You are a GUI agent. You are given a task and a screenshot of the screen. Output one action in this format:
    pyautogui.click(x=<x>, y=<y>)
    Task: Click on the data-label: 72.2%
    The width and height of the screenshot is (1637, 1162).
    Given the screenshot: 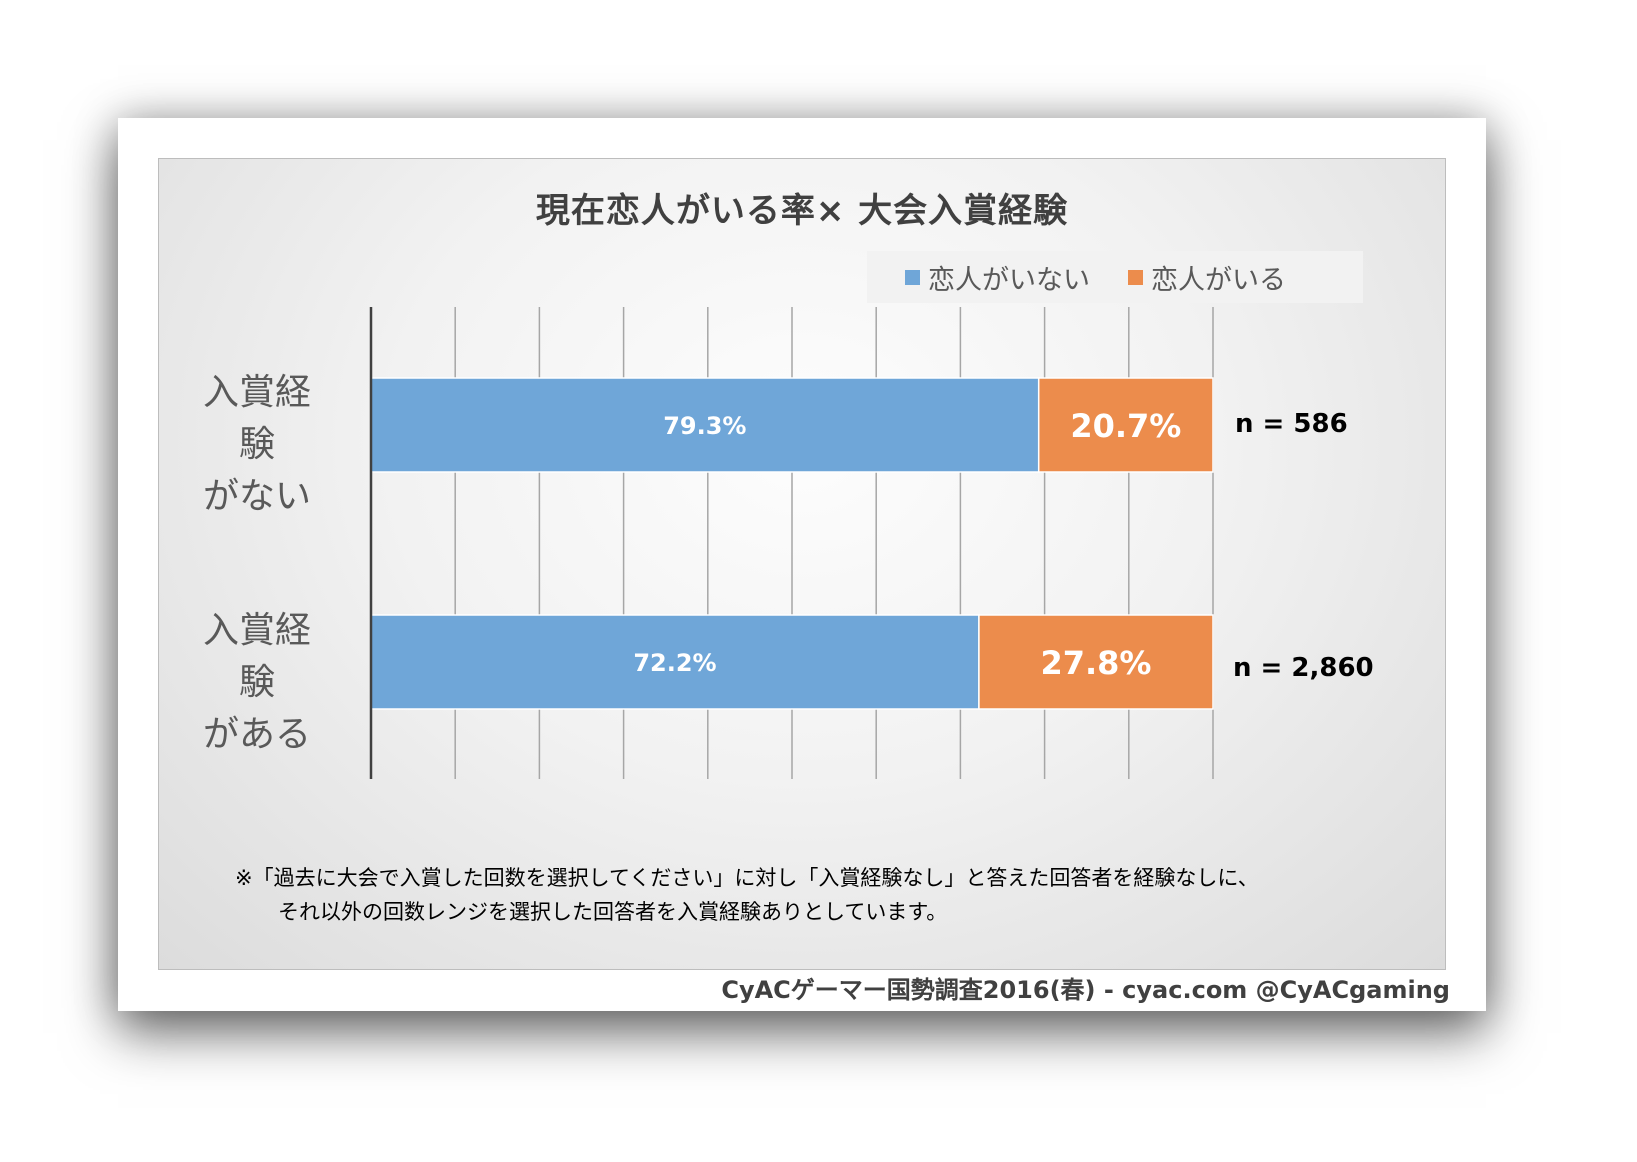 What is the action you would take?
    pyautogui.click(x=674, y=663)
    